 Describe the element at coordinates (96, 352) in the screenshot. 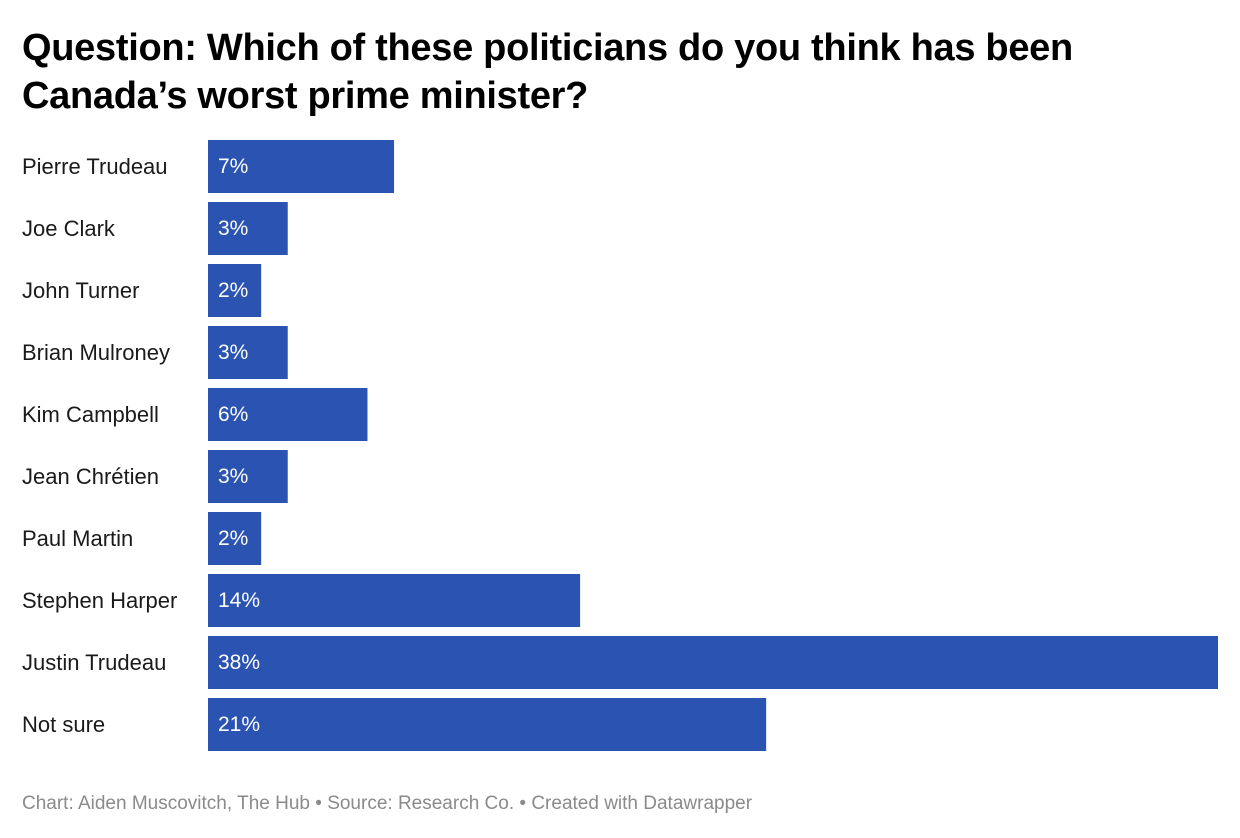

I see `category-label: Brian Mulroney` at that location.